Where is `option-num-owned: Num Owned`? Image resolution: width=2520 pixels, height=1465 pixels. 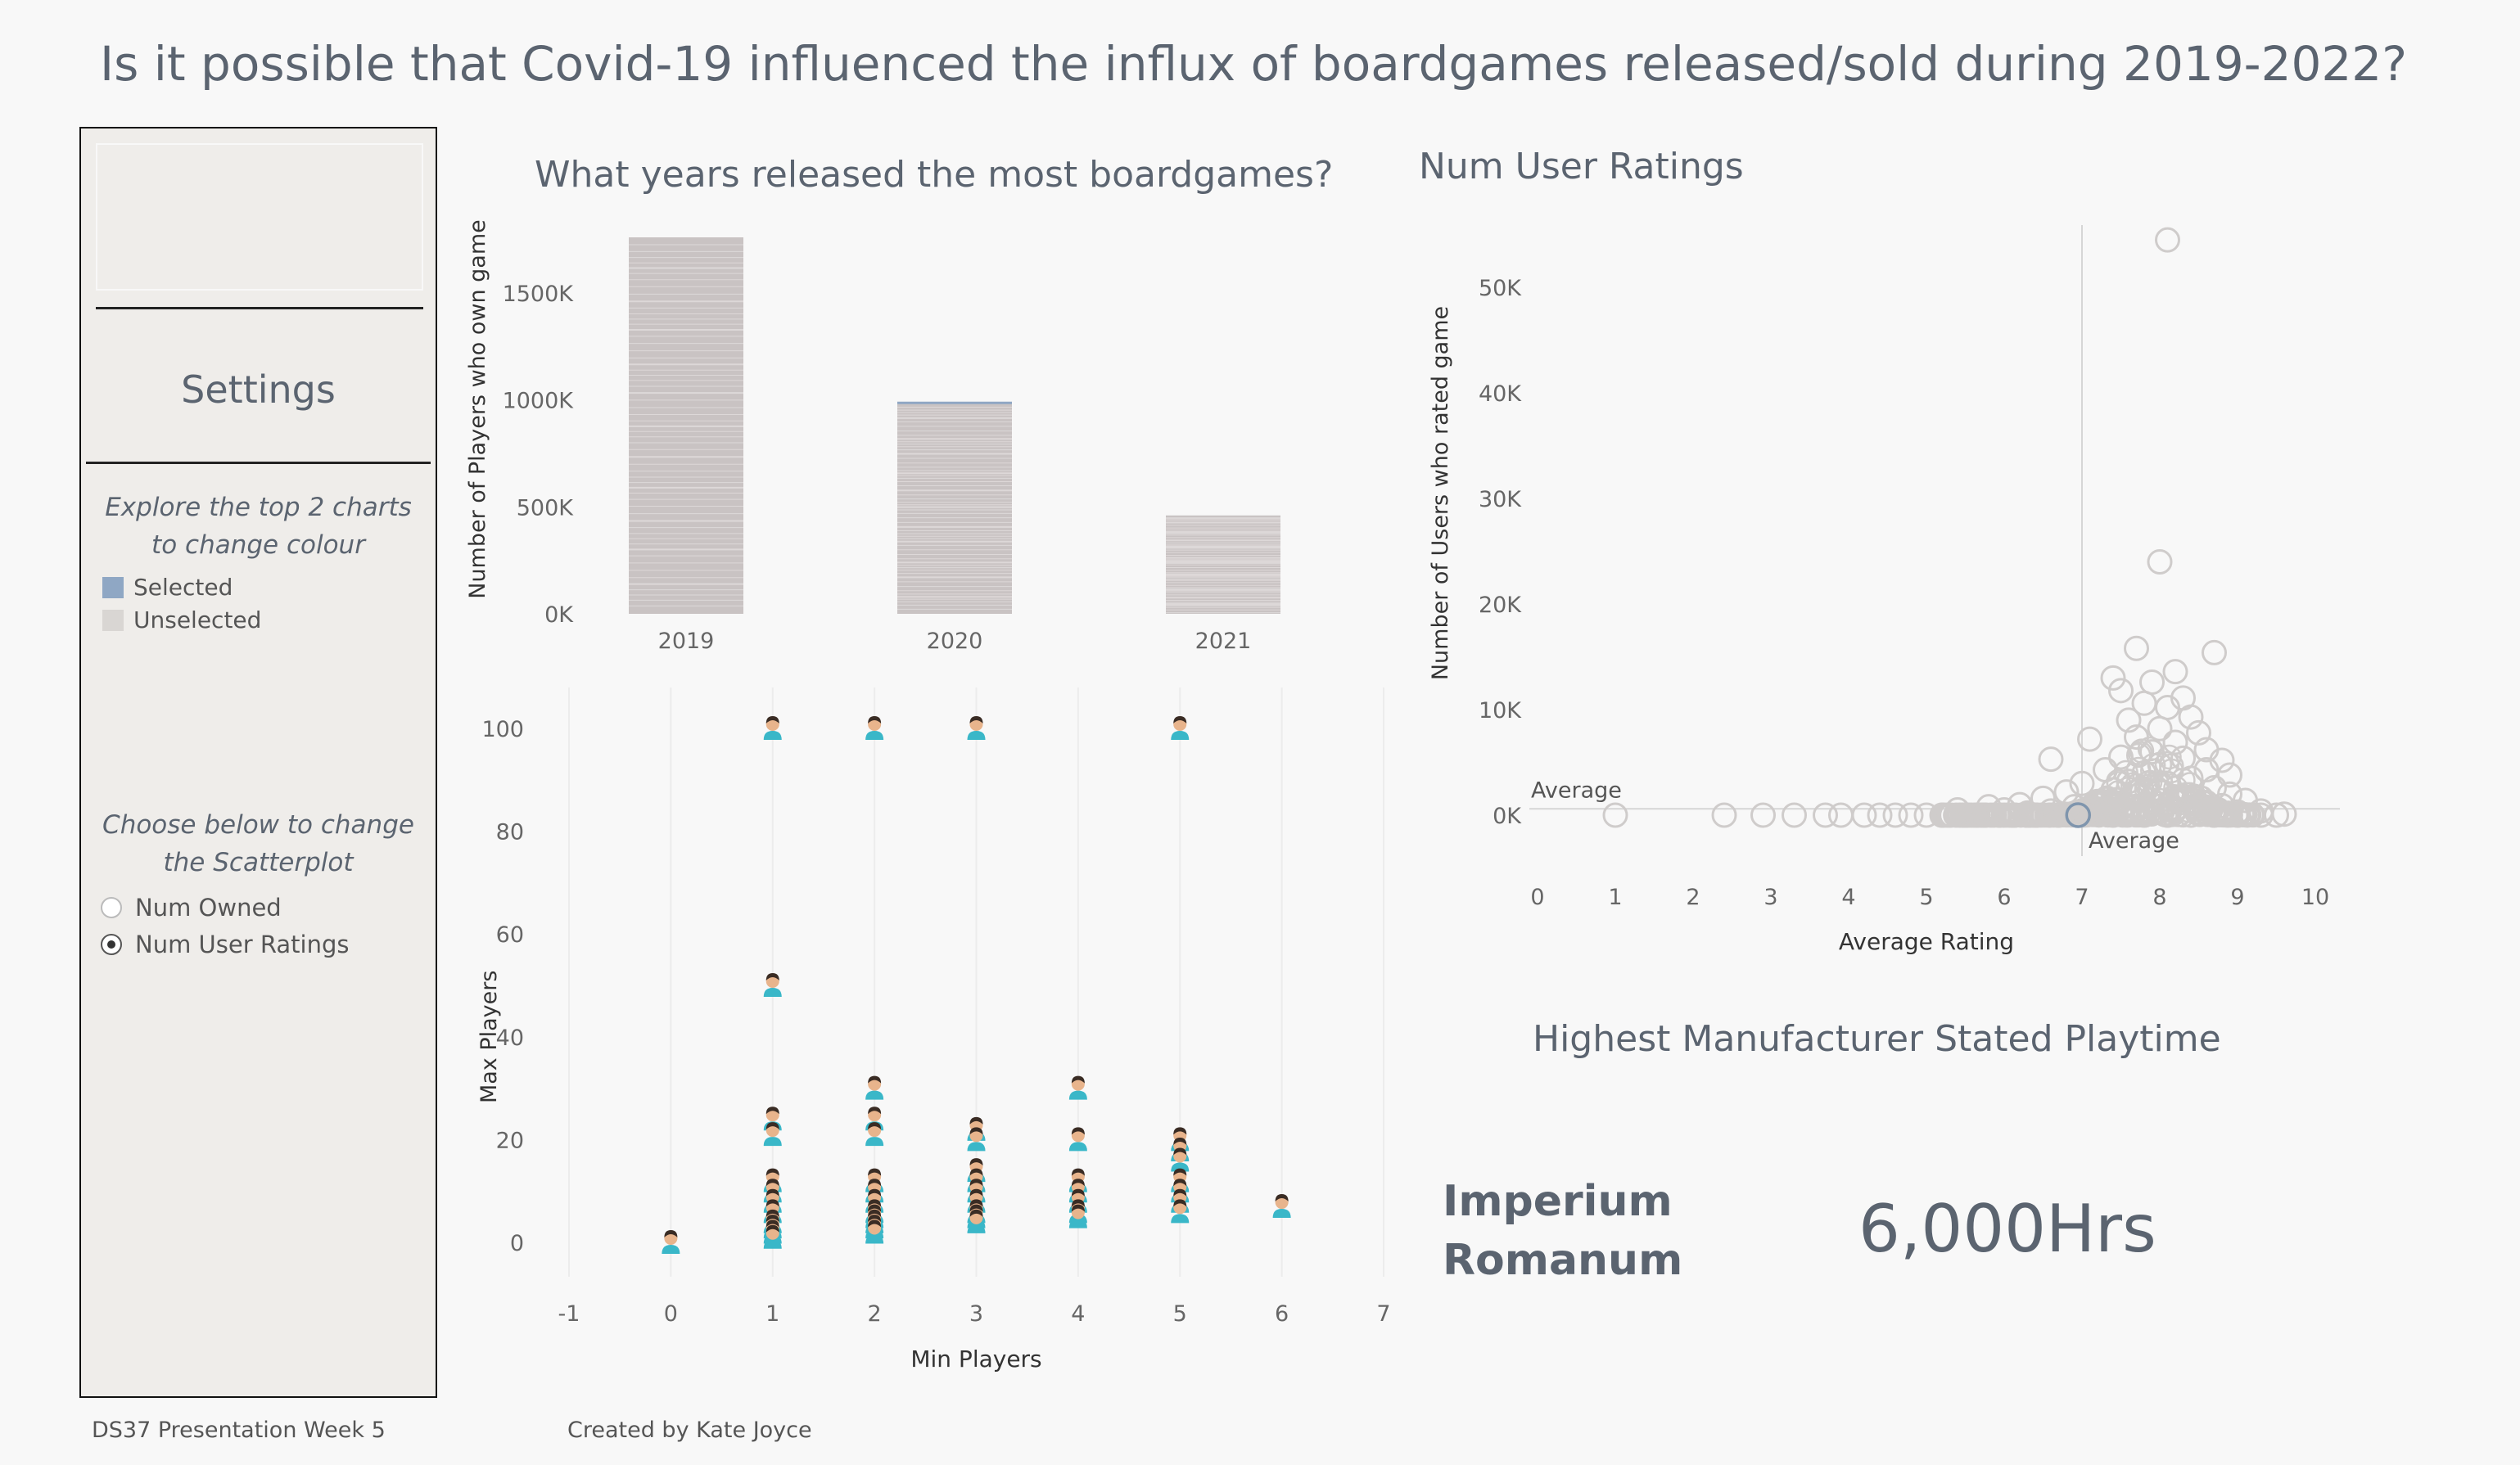 option-num-owned: Num Owned is located at coordinates (191, 908).